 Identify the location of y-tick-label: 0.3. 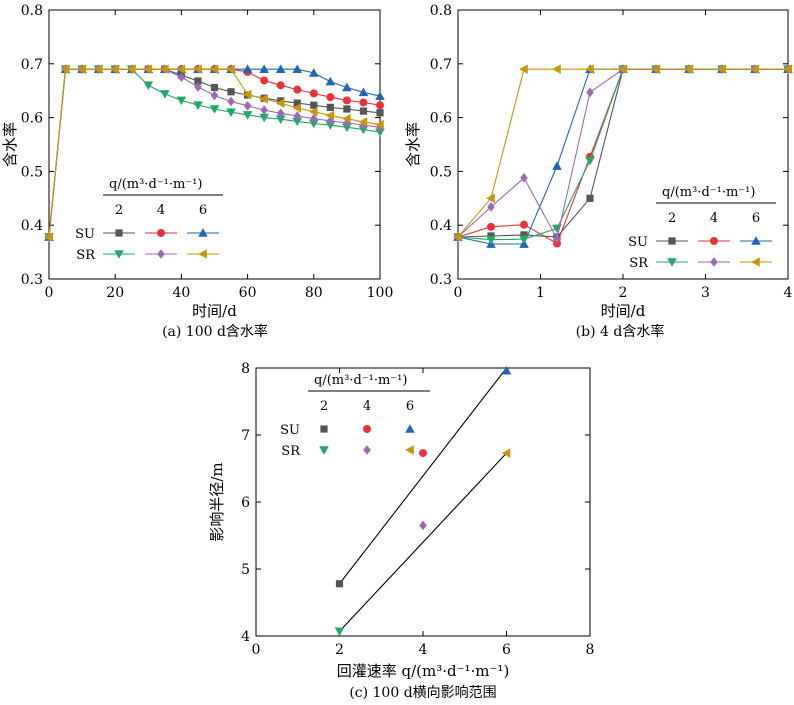
(32, 280).